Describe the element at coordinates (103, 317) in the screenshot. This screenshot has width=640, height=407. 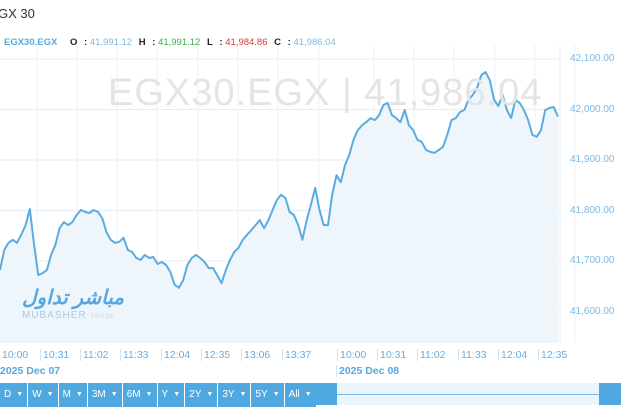
I see `logo-sub: TRADE` at that location.